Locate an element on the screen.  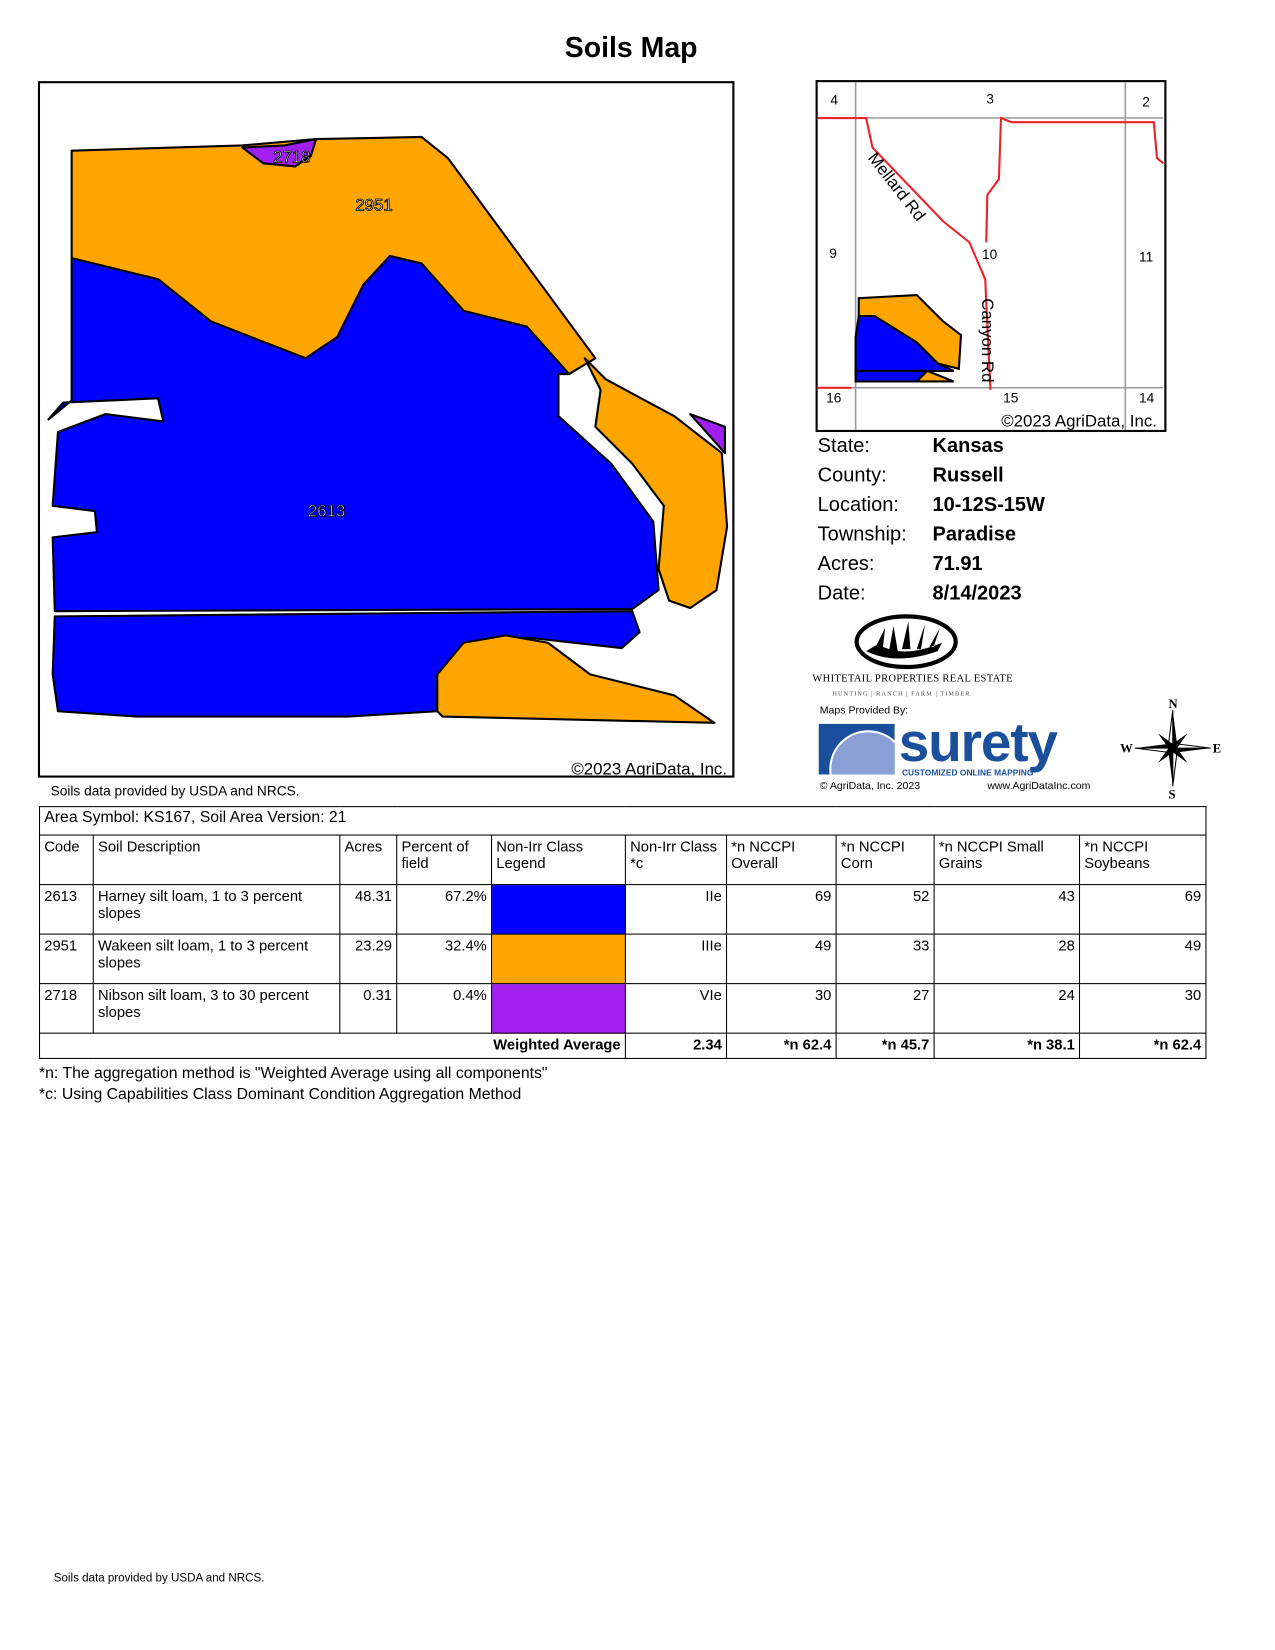
cell-class: IIe is located at coordinates (676, 909).